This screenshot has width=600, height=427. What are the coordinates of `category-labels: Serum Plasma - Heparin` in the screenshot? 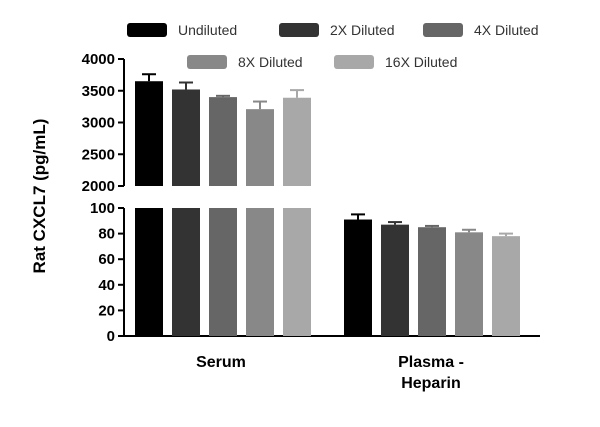 It's located at (330, 373).